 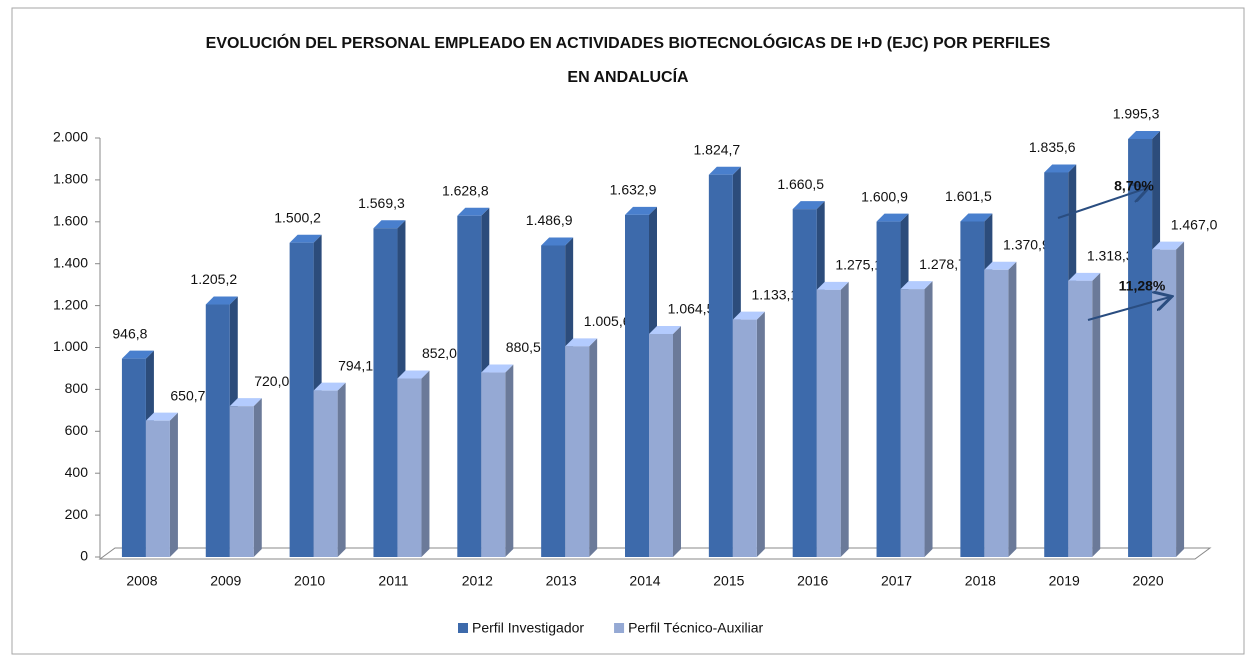 What do you see at coordinates (477, 581) in the screenshot?
I see `x-tick-label: 2012` at bounding box center [477, 581].